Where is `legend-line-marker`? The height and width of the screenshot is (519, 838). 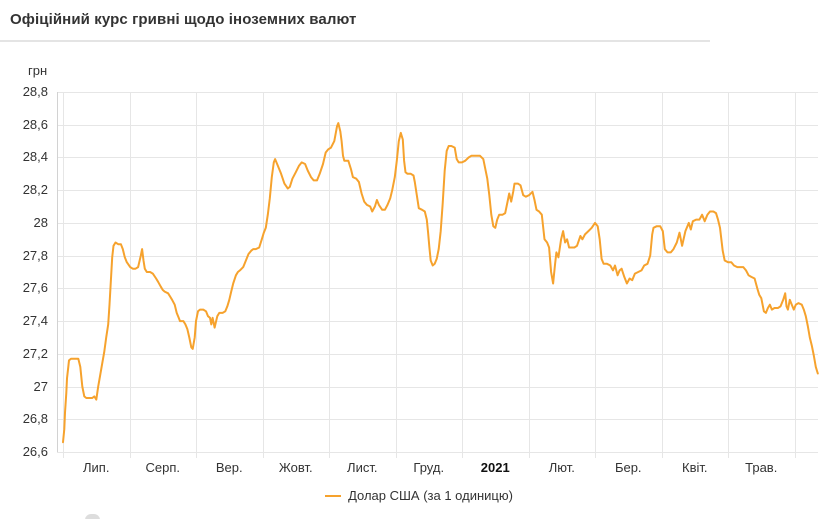
legend-line-marker is located at coordinates (333, 495).